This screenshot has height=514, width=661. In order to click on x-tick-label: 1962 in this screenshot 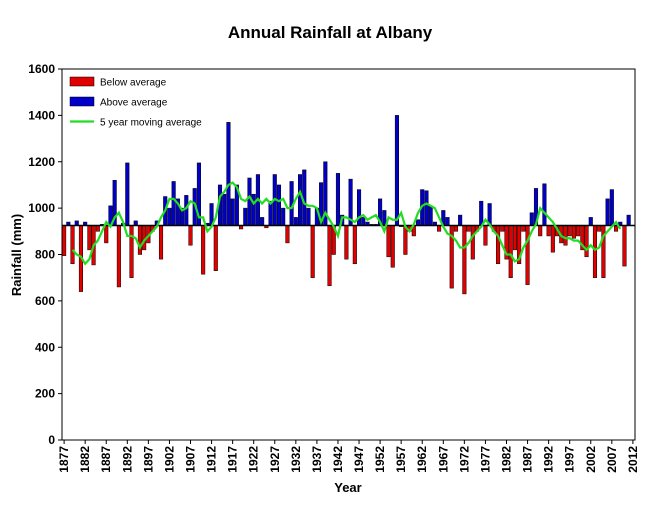, I will do `click(422, 459)`.